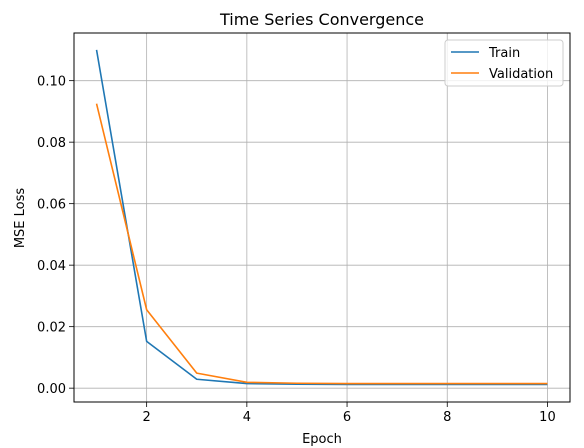 The height and width of the screenshot is (448, 584). I want to click on legend-label-train: Train, so click(504, 53).